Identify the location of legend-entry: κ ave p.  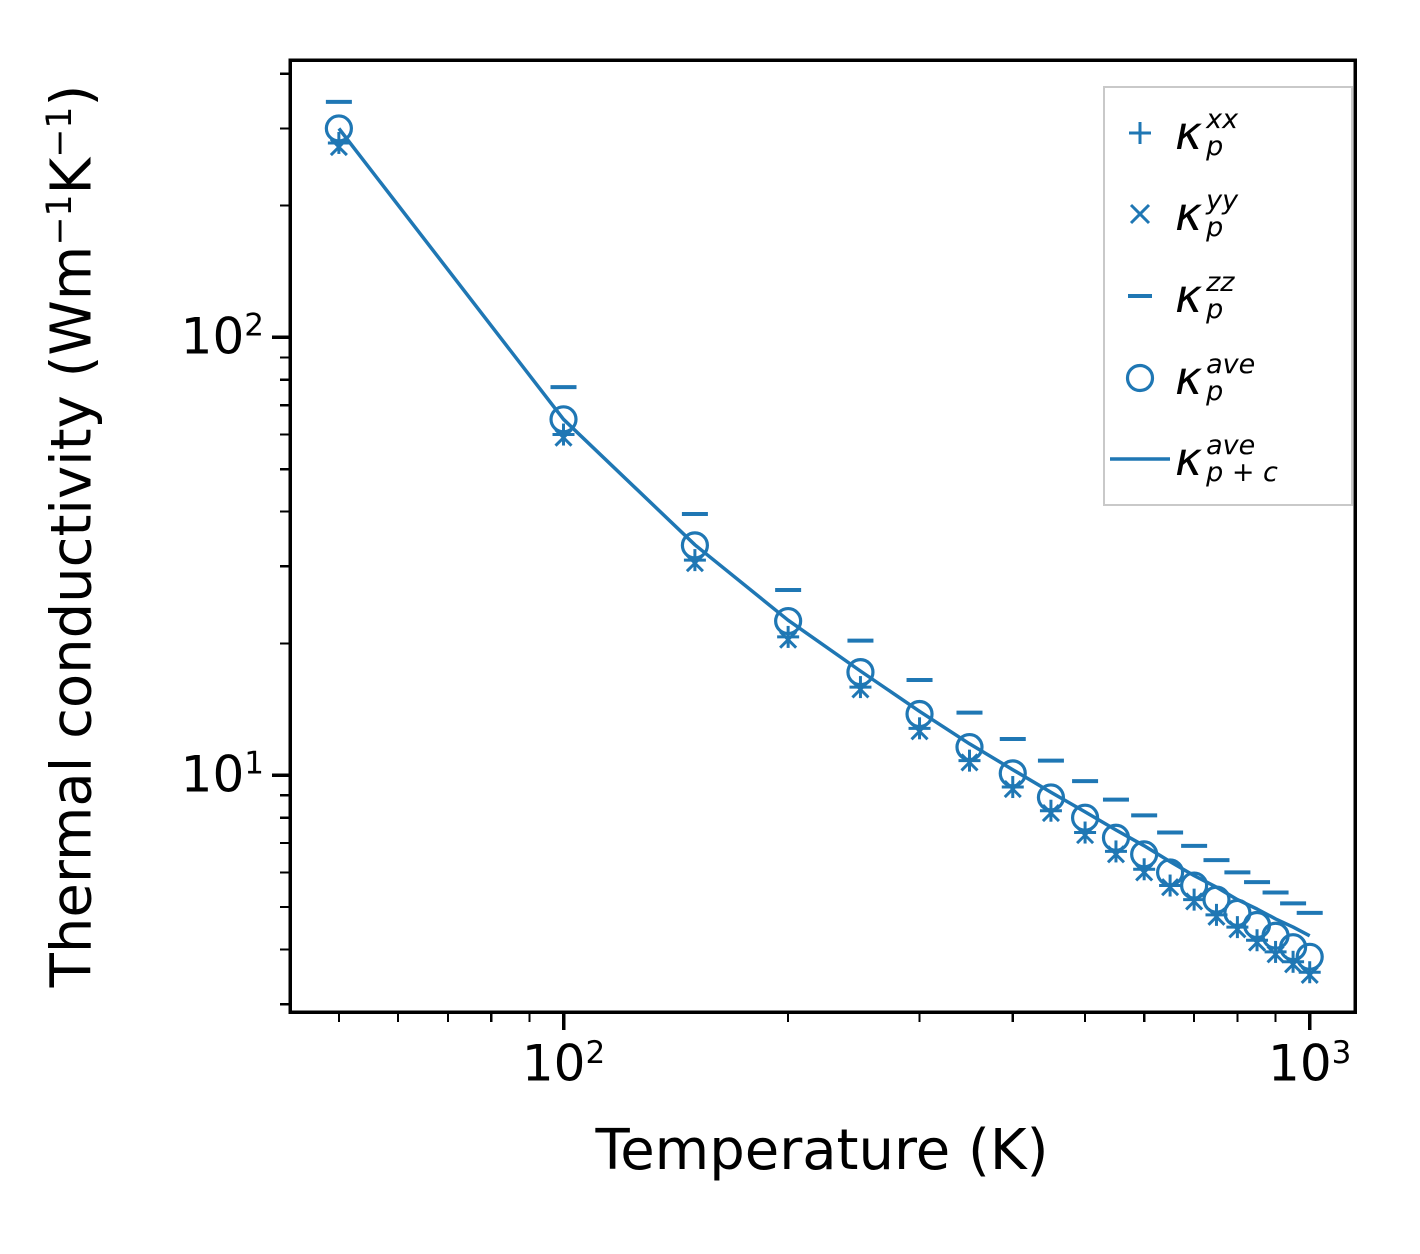
(1228, 378).